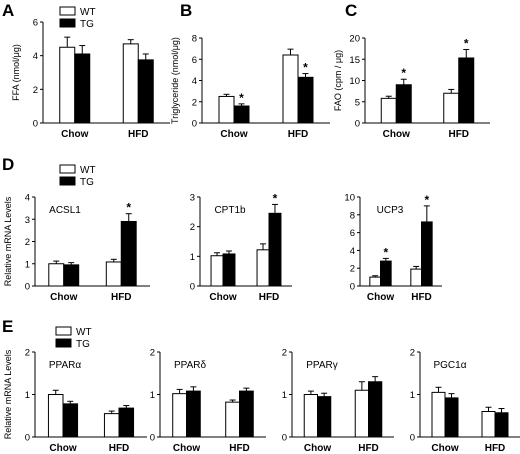 Image resolution: width=520 pixels, height=454 pixels. I want to click on chart-a: 0 2 4 6 FFA (nmol/μg) Chow HFD, so click(90, 79).